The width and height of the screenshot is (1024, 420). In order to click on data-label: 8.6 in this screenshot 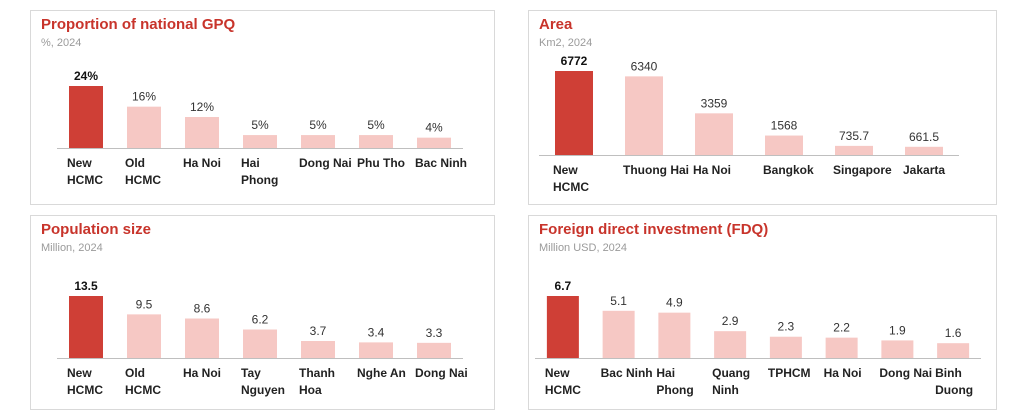, I will do `click(202, 309)`.